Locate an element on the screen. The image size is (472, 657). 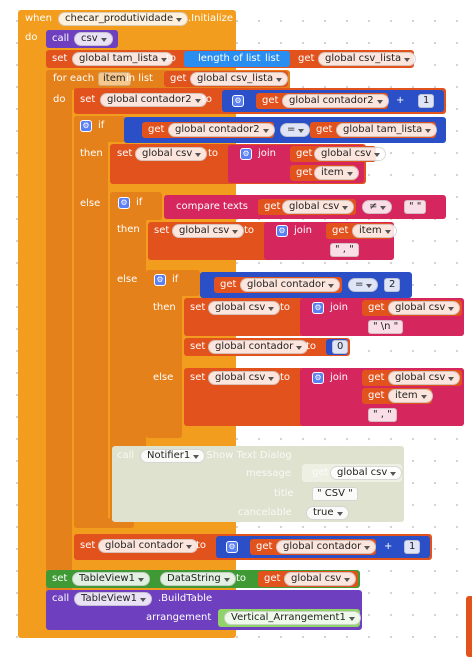
event-component-dropdown: checar_produtividade is located at coordinates (123, 19).